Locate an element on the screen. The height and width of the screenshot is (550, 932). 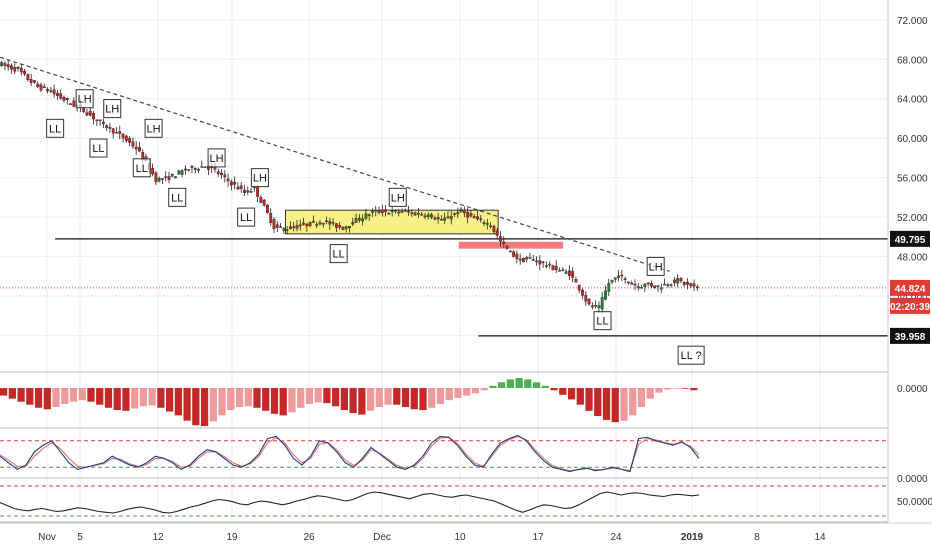
price-axis-tag-label: 49.795 is located at coordinates (910, 240).